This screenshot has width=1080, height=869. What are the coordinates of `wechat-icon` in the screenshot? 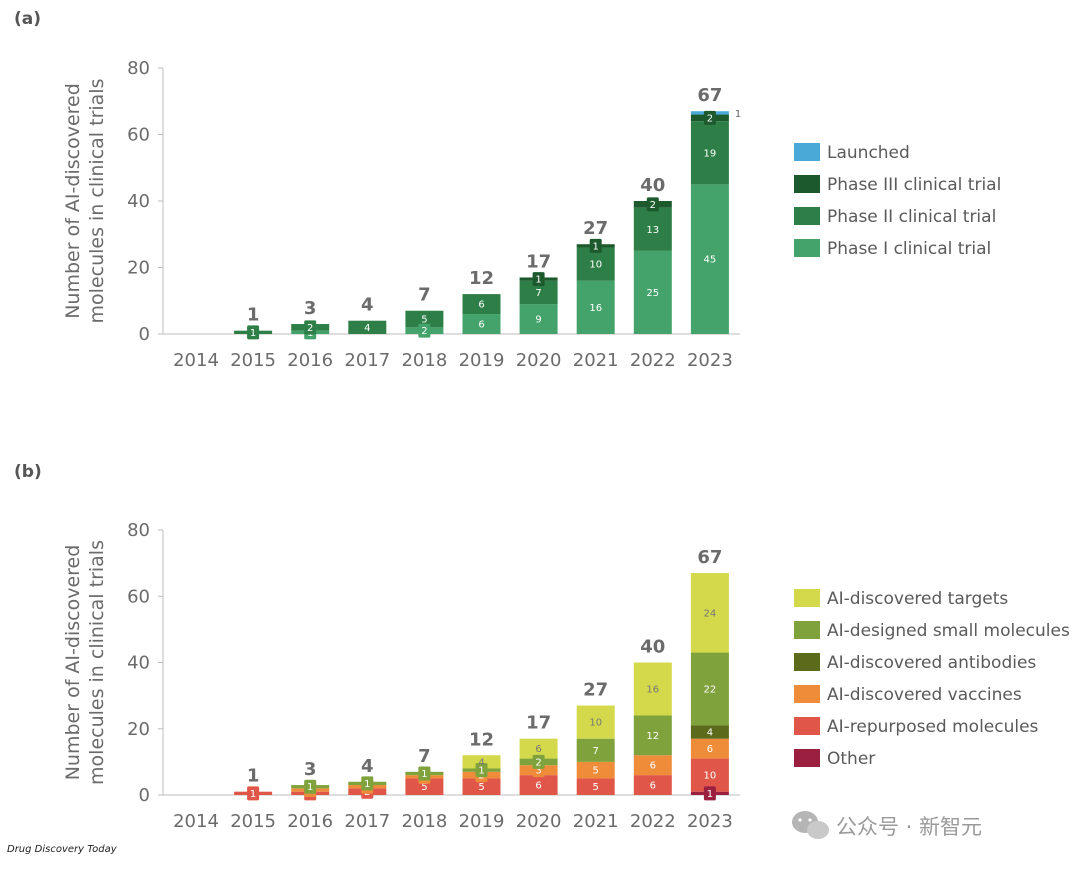 It's located at (810, 825).